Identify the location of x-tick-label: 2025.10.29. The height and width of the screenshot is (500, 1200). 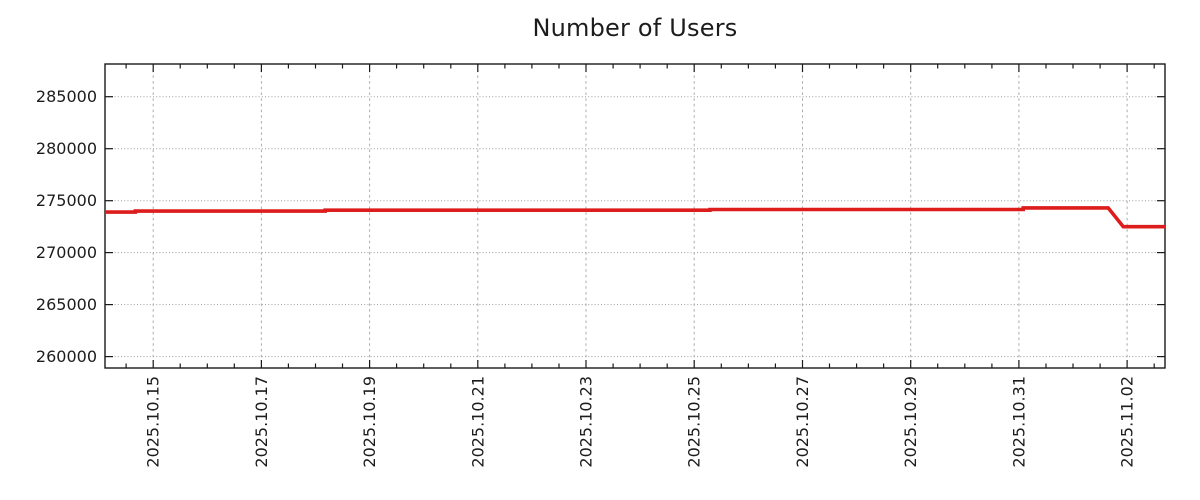
(910, 422).